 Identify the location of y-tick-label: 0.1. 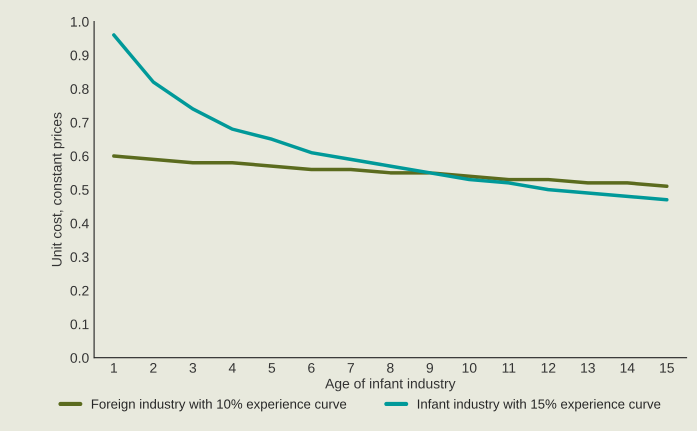
(79, 324).